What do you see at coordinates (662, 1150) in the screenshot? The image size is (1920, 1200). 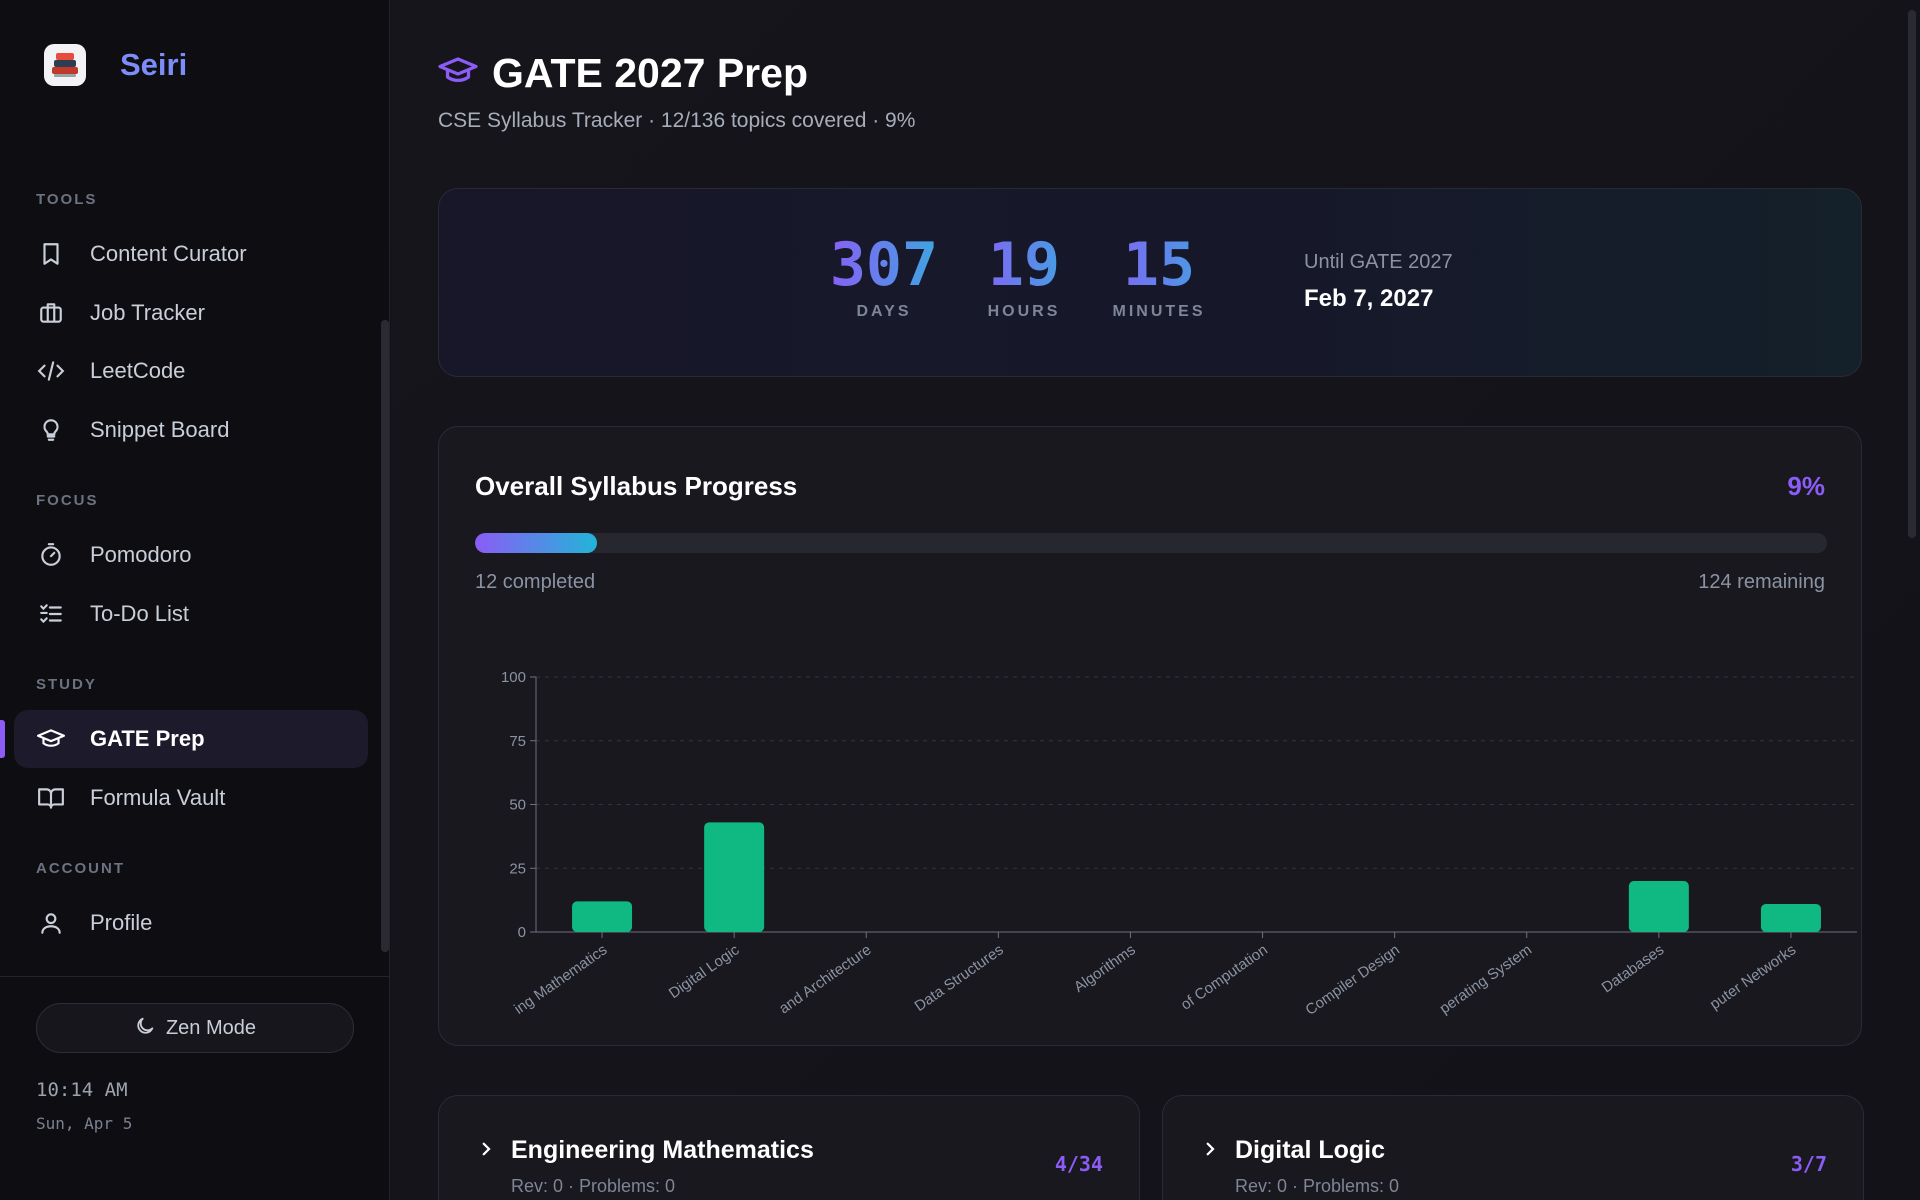 I see `subject-name: Engineering Mathematics` at bounding box center [662, 1150].